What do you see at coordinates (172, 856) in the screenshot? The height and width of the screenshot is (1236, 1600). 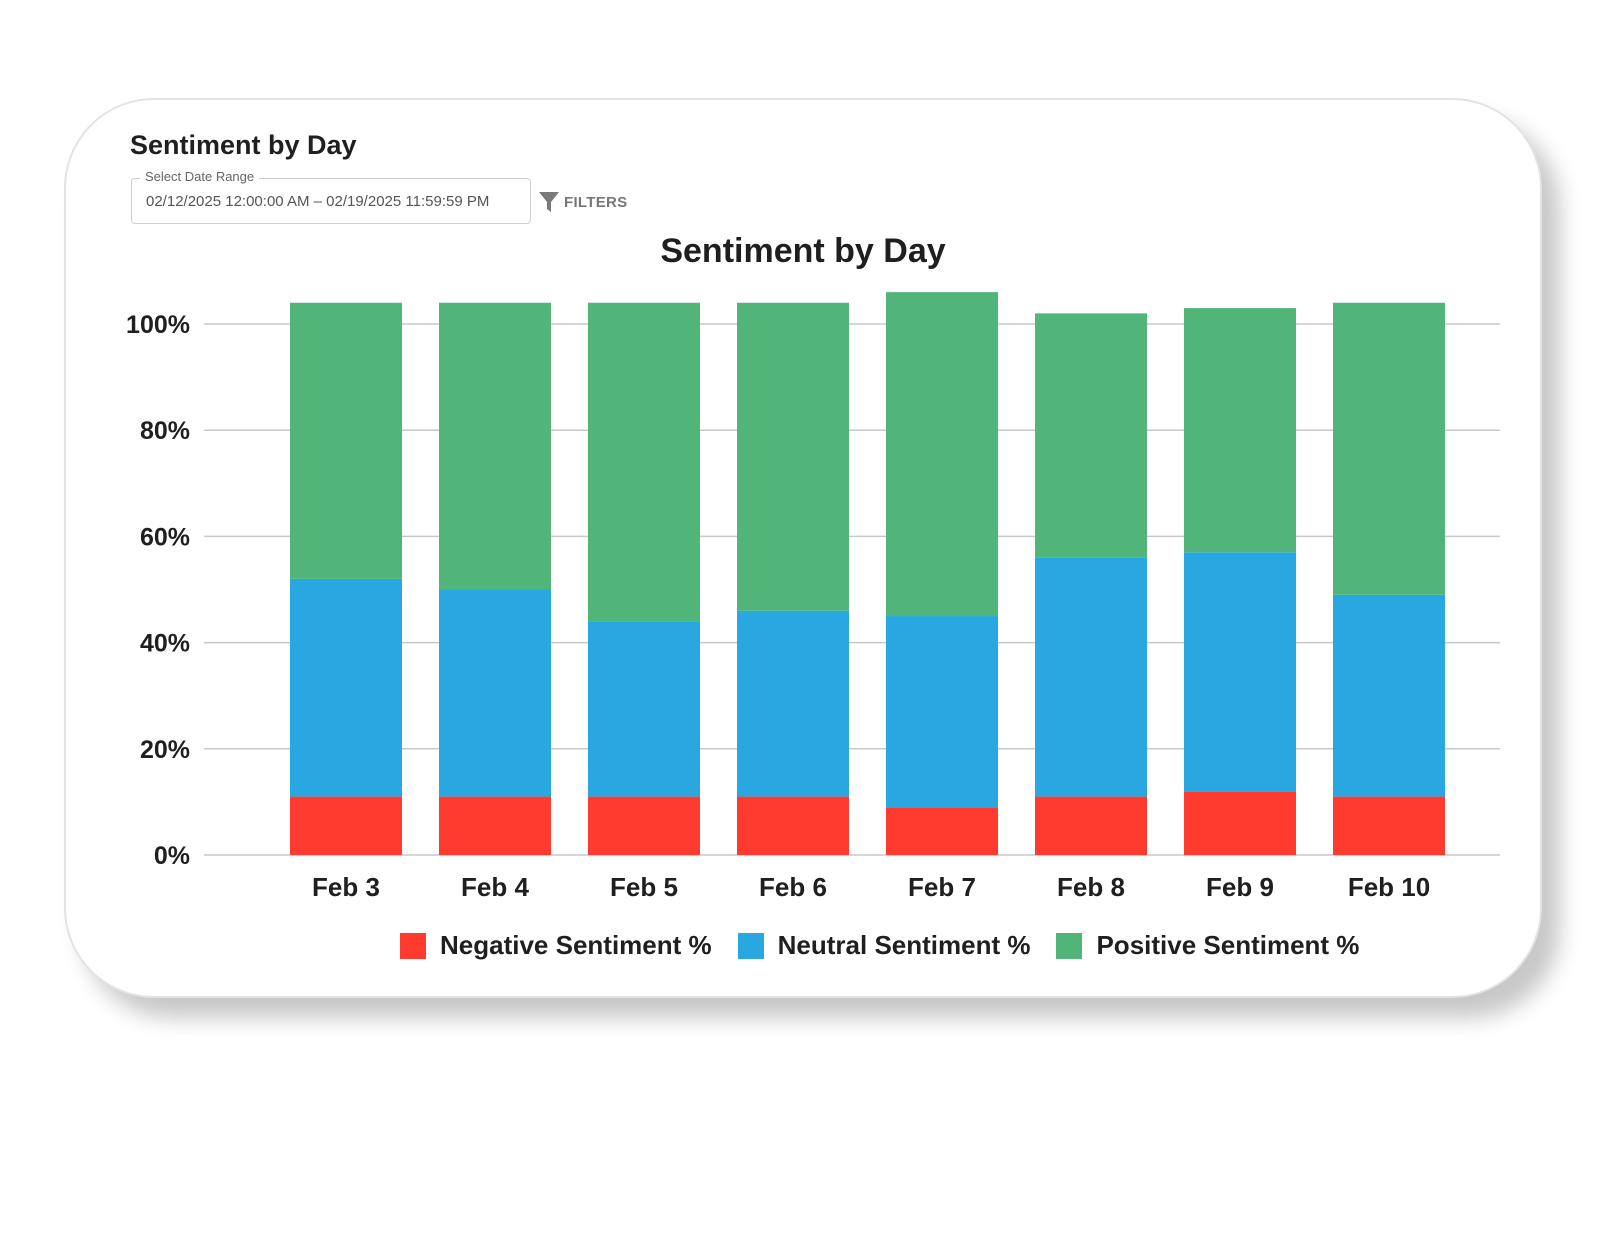 I see `y-tick-label: 0%` at bounding box center [172, 856].